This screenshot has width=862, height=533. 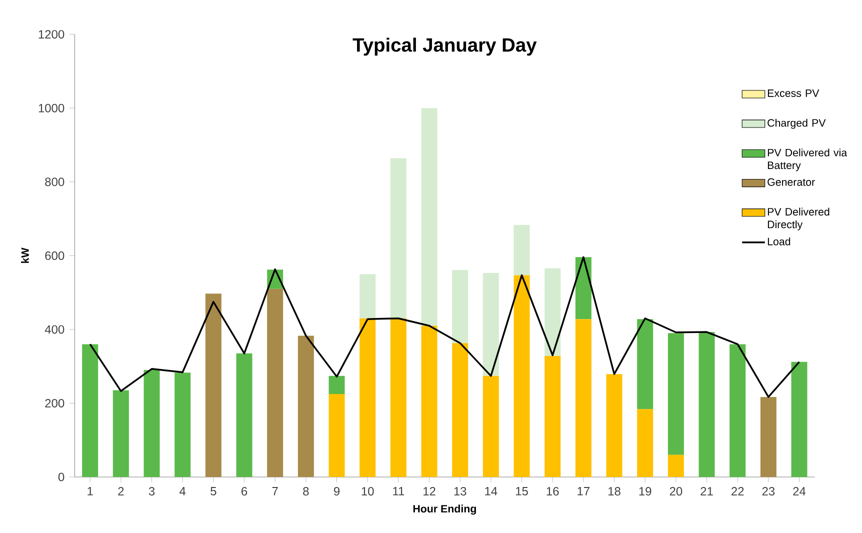 What do you see at coordinates (306, 491) in the screenshot?
I see `x-tick-label: 8` at bounding box center [306, 491].